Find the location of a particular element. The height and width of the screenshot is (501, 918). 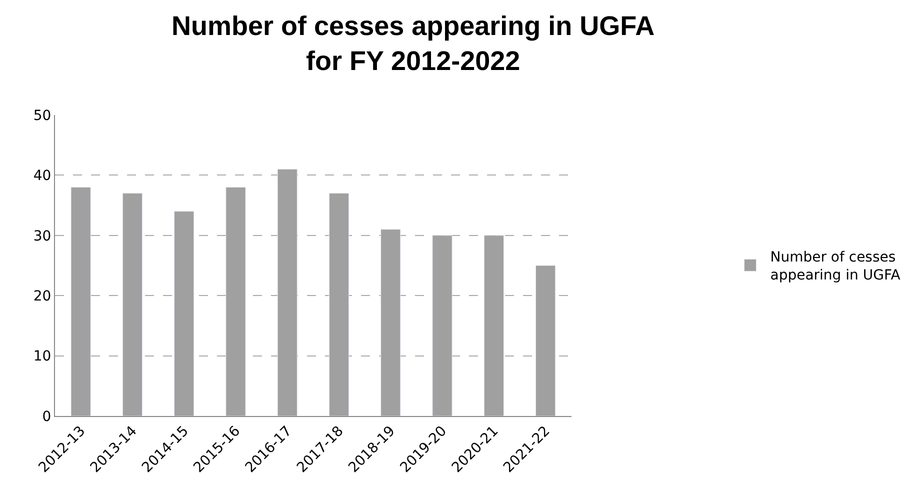

y-tick-label: 10 is located at coordinates (42, 356).